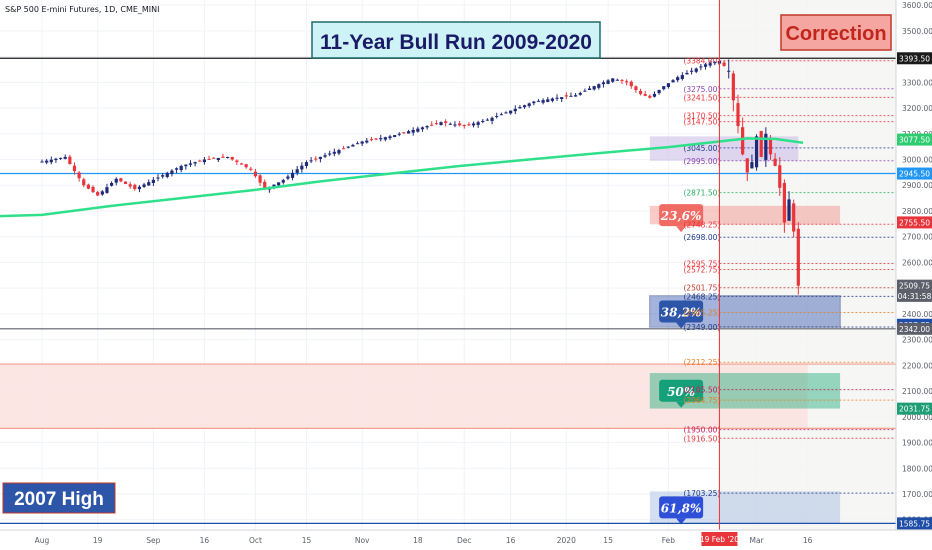 The width and height of the screenshot is (932, 550). Describe the element at coordinates (914, 329) in the screenshot. I see `price-tag-label: 2342.00` at that location.